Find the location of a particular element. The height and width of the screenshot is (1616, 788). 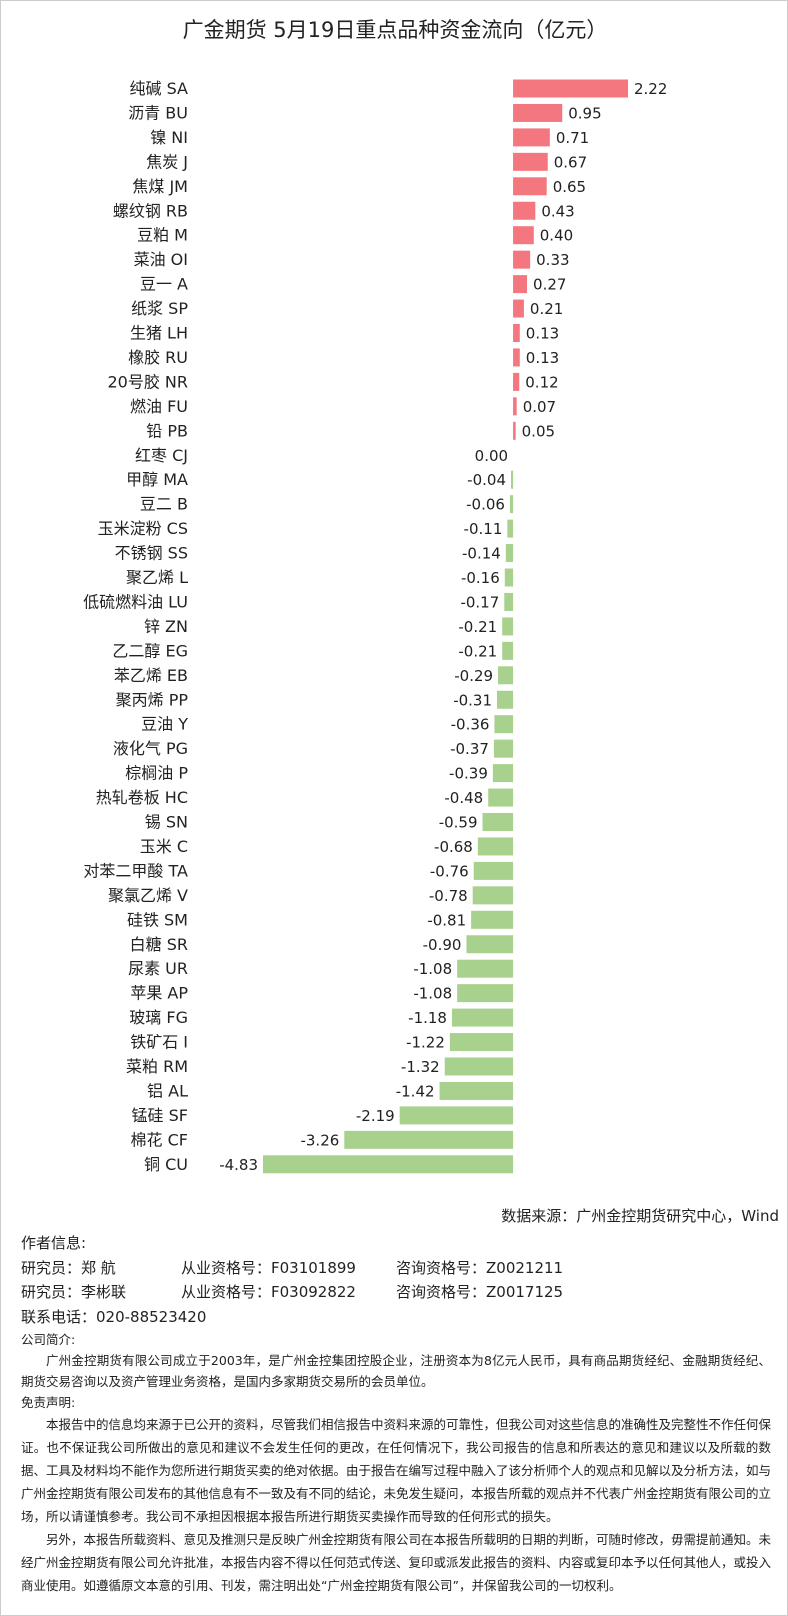

value-label: -0.14 is located at coordinates (481, 554).